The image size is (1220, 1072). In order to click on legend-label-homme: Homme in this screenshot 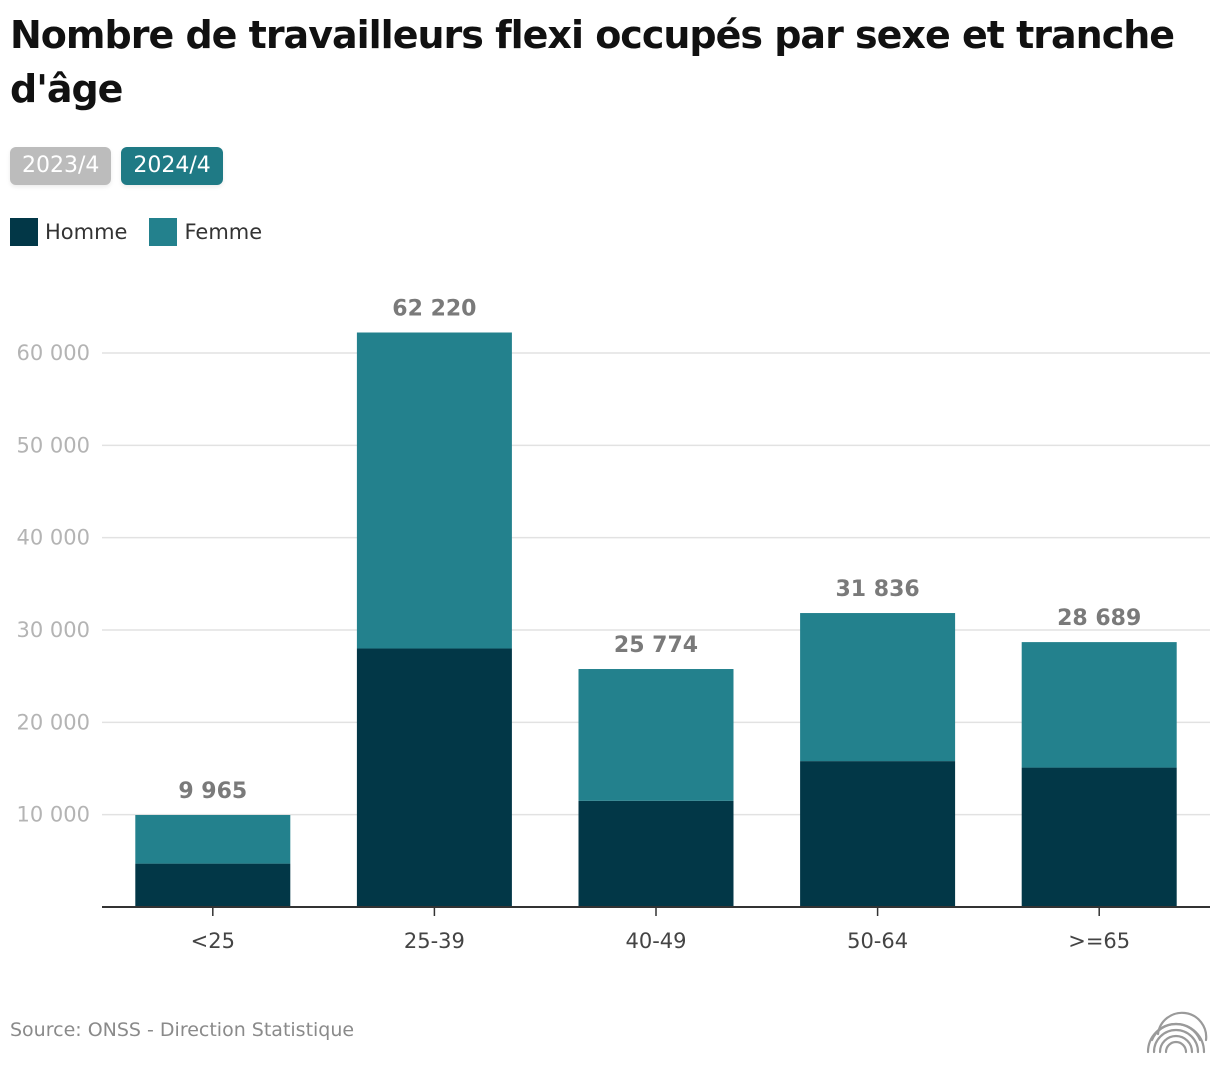, I will do `click(86, 232)`.